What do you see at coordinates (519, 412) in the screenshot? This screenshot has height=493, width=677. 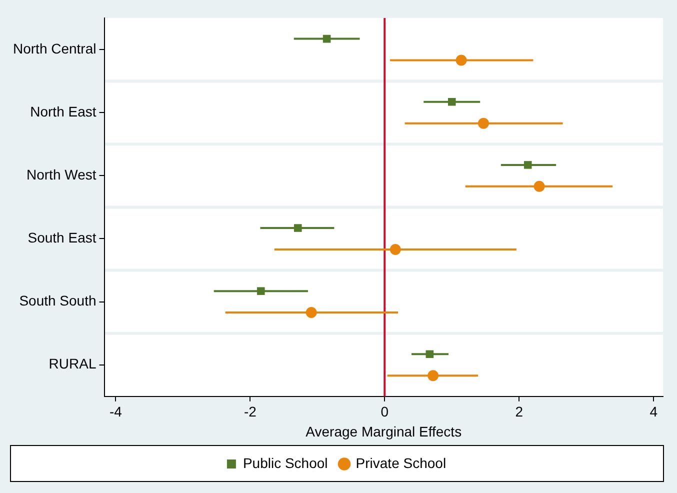 I see `x-tick-label: 2` at bounding box center [519, 412].